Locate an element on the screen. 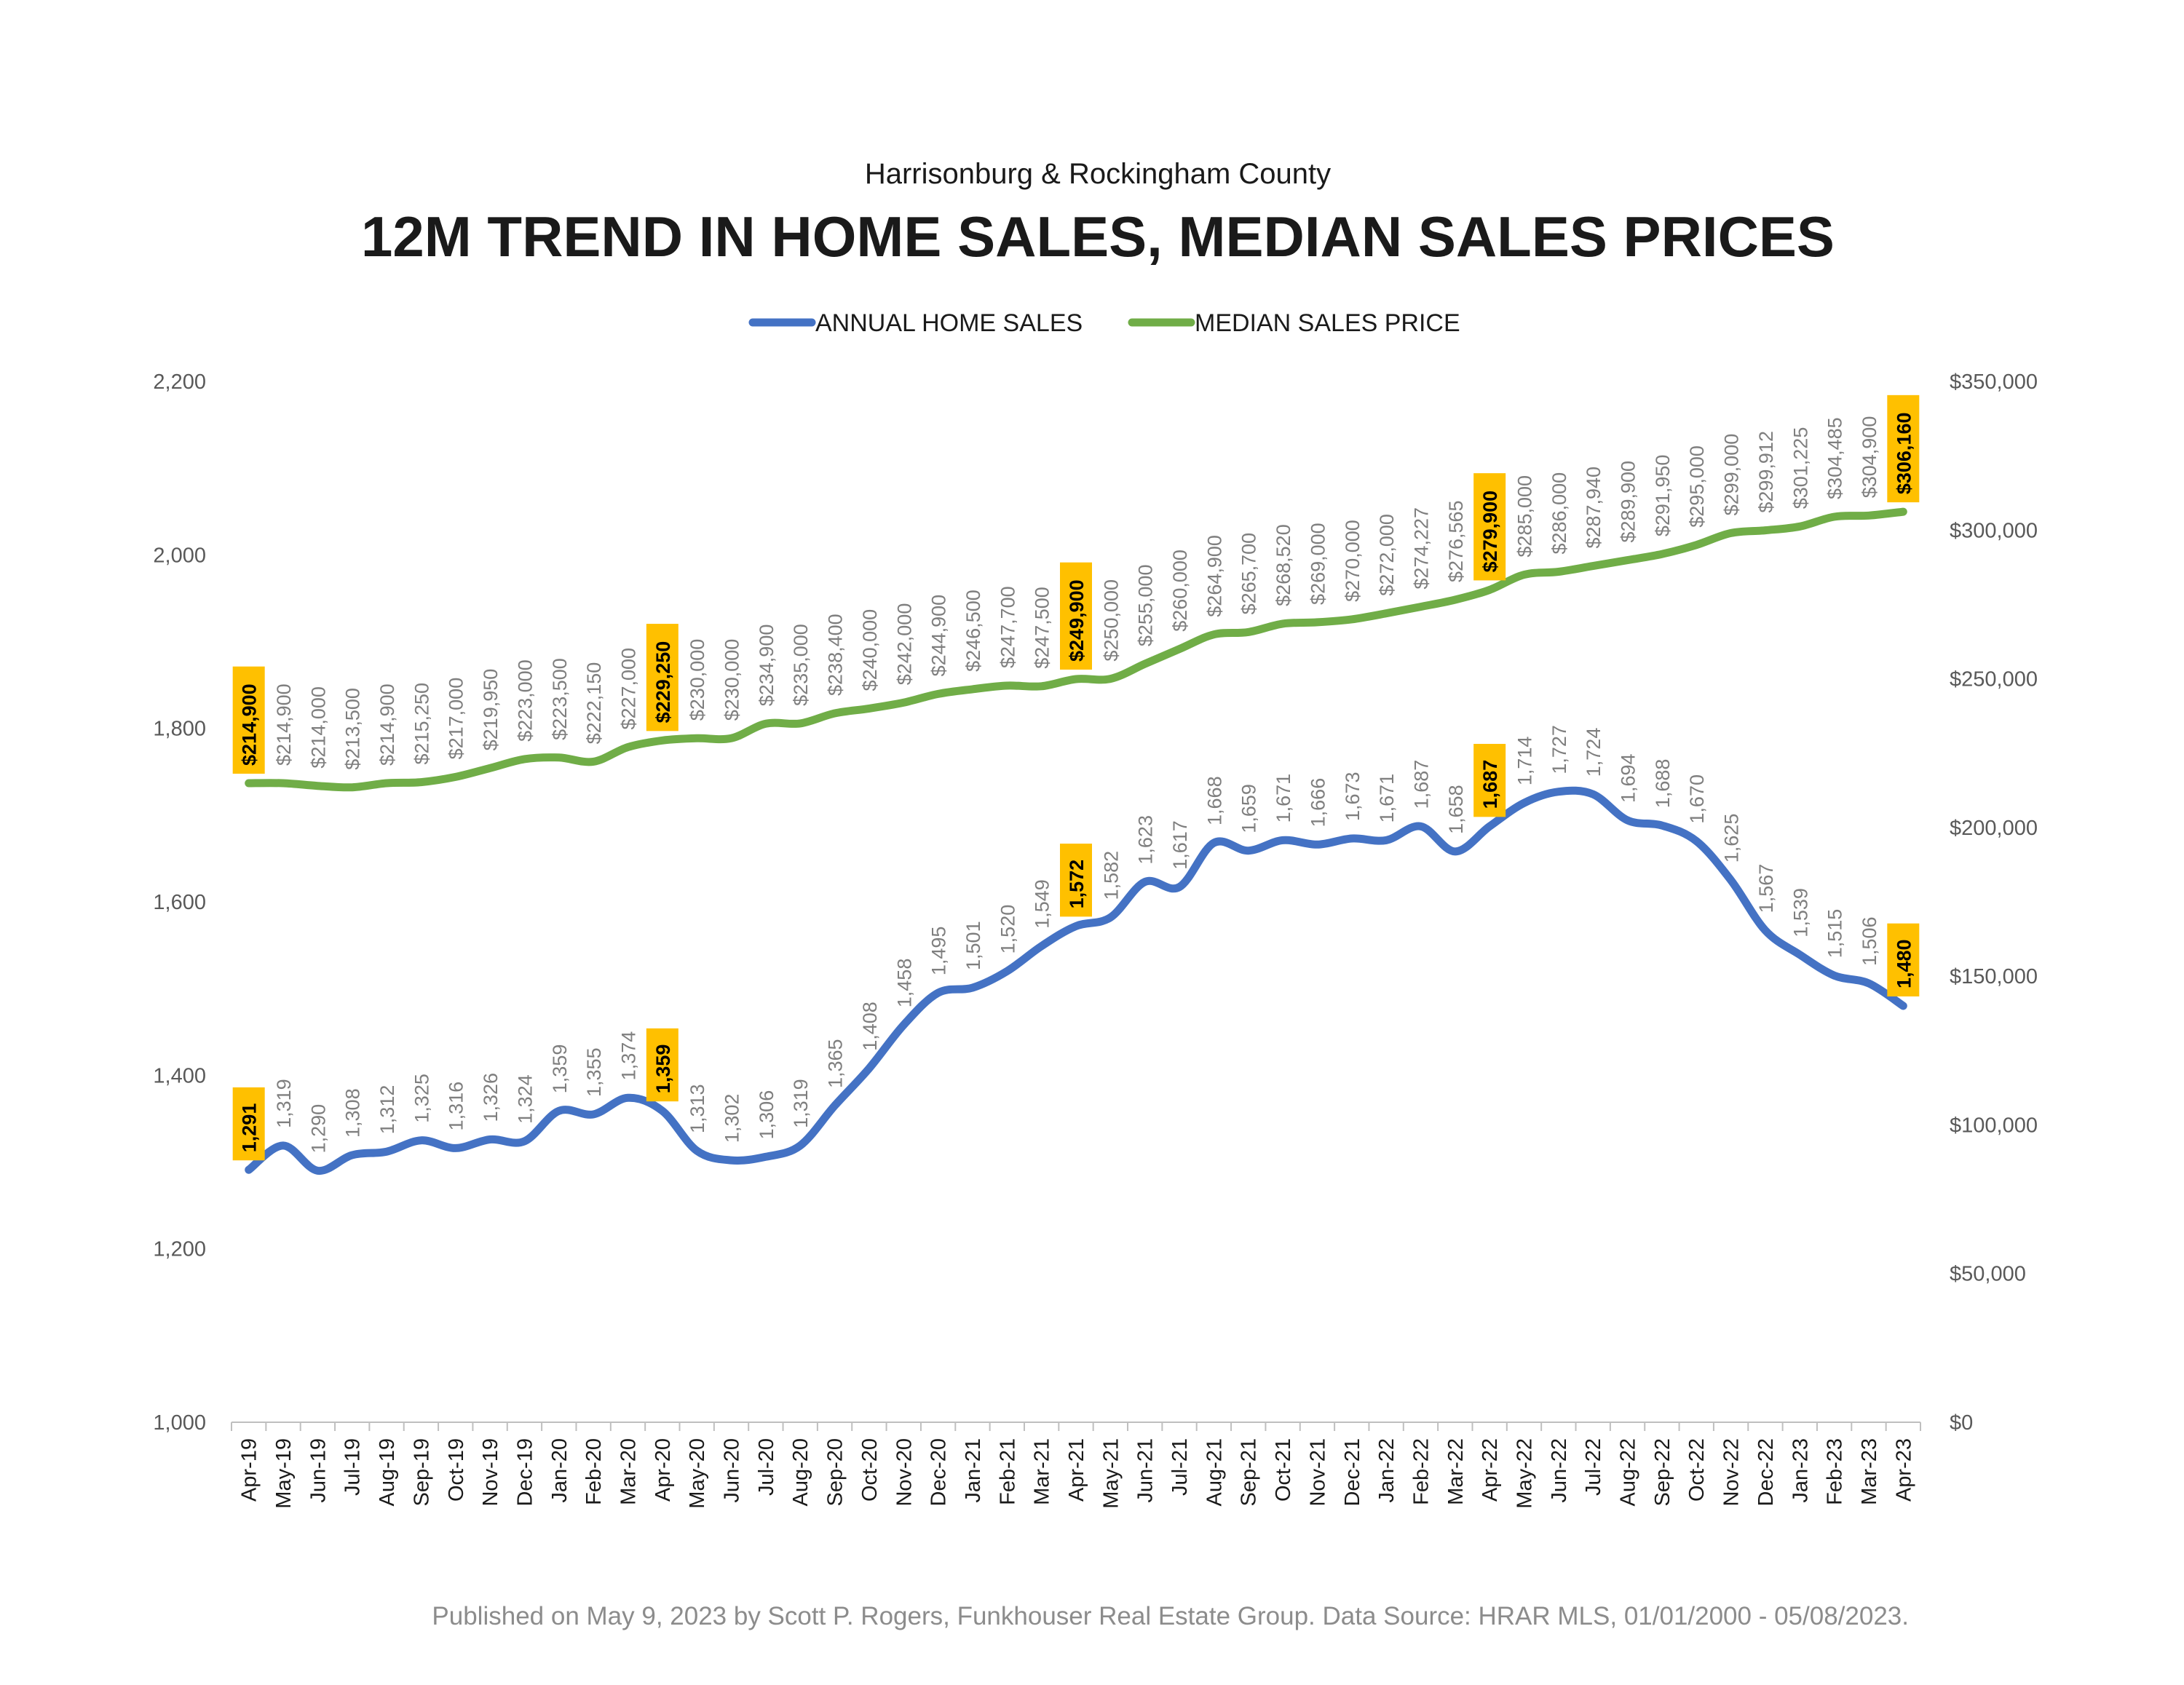  data-label-median-sales-price-dec-22: $299,912 is located at coordinates (1766, 472).